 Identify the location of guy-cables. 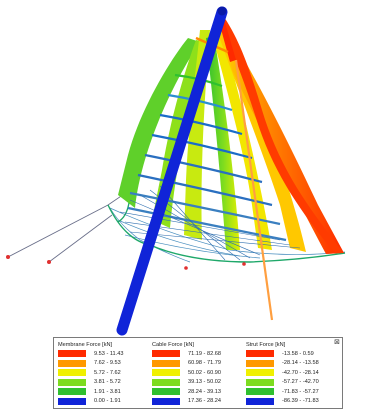
(69, 226).